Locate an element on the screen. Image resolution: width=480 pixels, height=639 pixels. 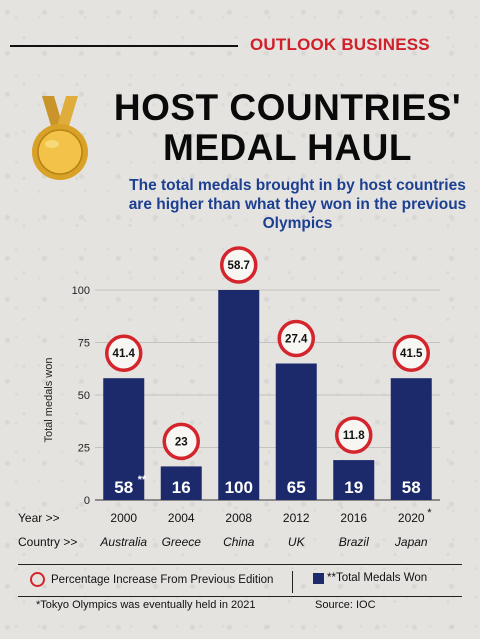
bar-value-mark: ** is located at coordinates (142, 480).